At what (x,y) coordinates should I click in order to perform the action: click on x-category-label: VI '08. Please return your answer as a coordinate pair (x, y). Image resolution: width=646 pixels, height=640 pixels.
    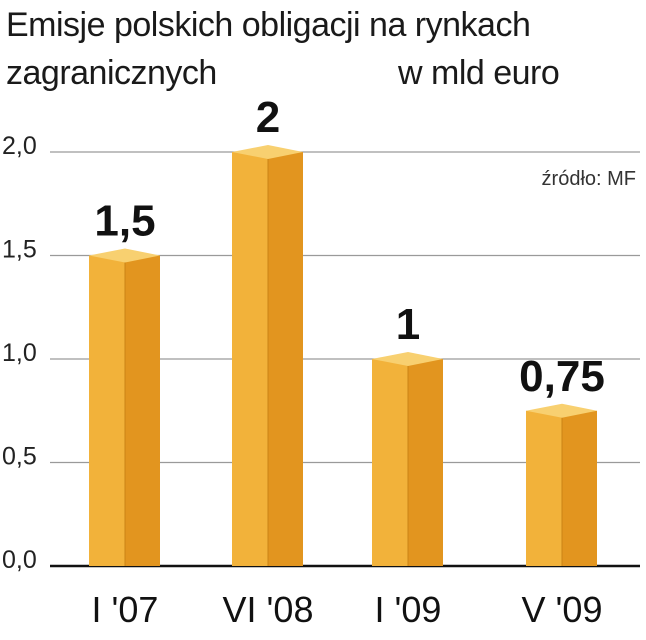
    Looking at the image, I should click on (268, 609).